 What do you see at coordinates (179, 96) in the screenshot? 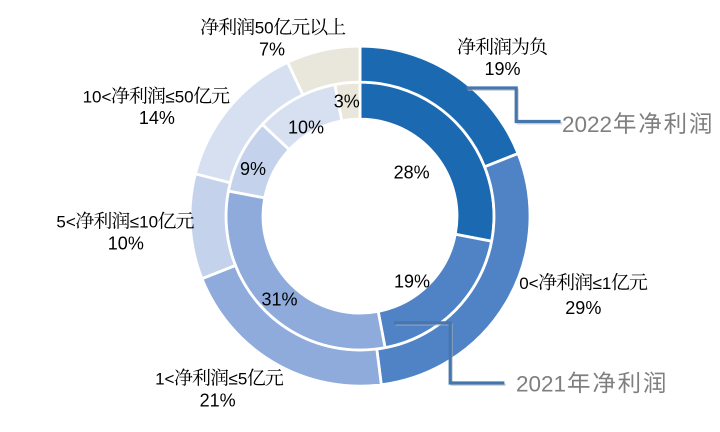
I see `svg-text: ≤50` at bounding box center [179, 96].